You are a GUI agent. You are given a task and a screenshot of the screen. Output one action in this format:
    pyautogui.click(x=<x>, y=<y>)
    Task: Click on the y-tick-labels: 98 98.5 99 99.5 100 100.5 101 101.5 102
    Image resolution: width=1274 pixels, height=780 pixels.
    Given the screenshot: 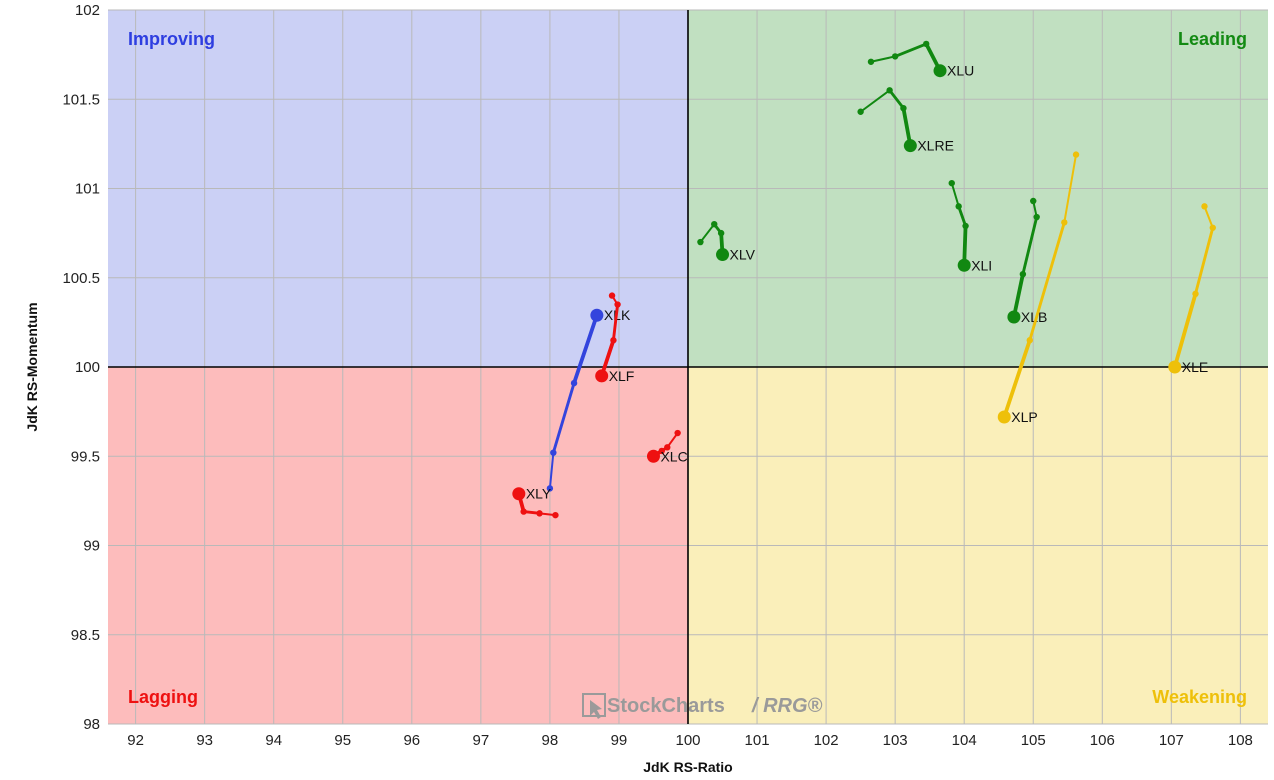 What is the action you would take?
    pyautogui.click(x=81, y=367)
    